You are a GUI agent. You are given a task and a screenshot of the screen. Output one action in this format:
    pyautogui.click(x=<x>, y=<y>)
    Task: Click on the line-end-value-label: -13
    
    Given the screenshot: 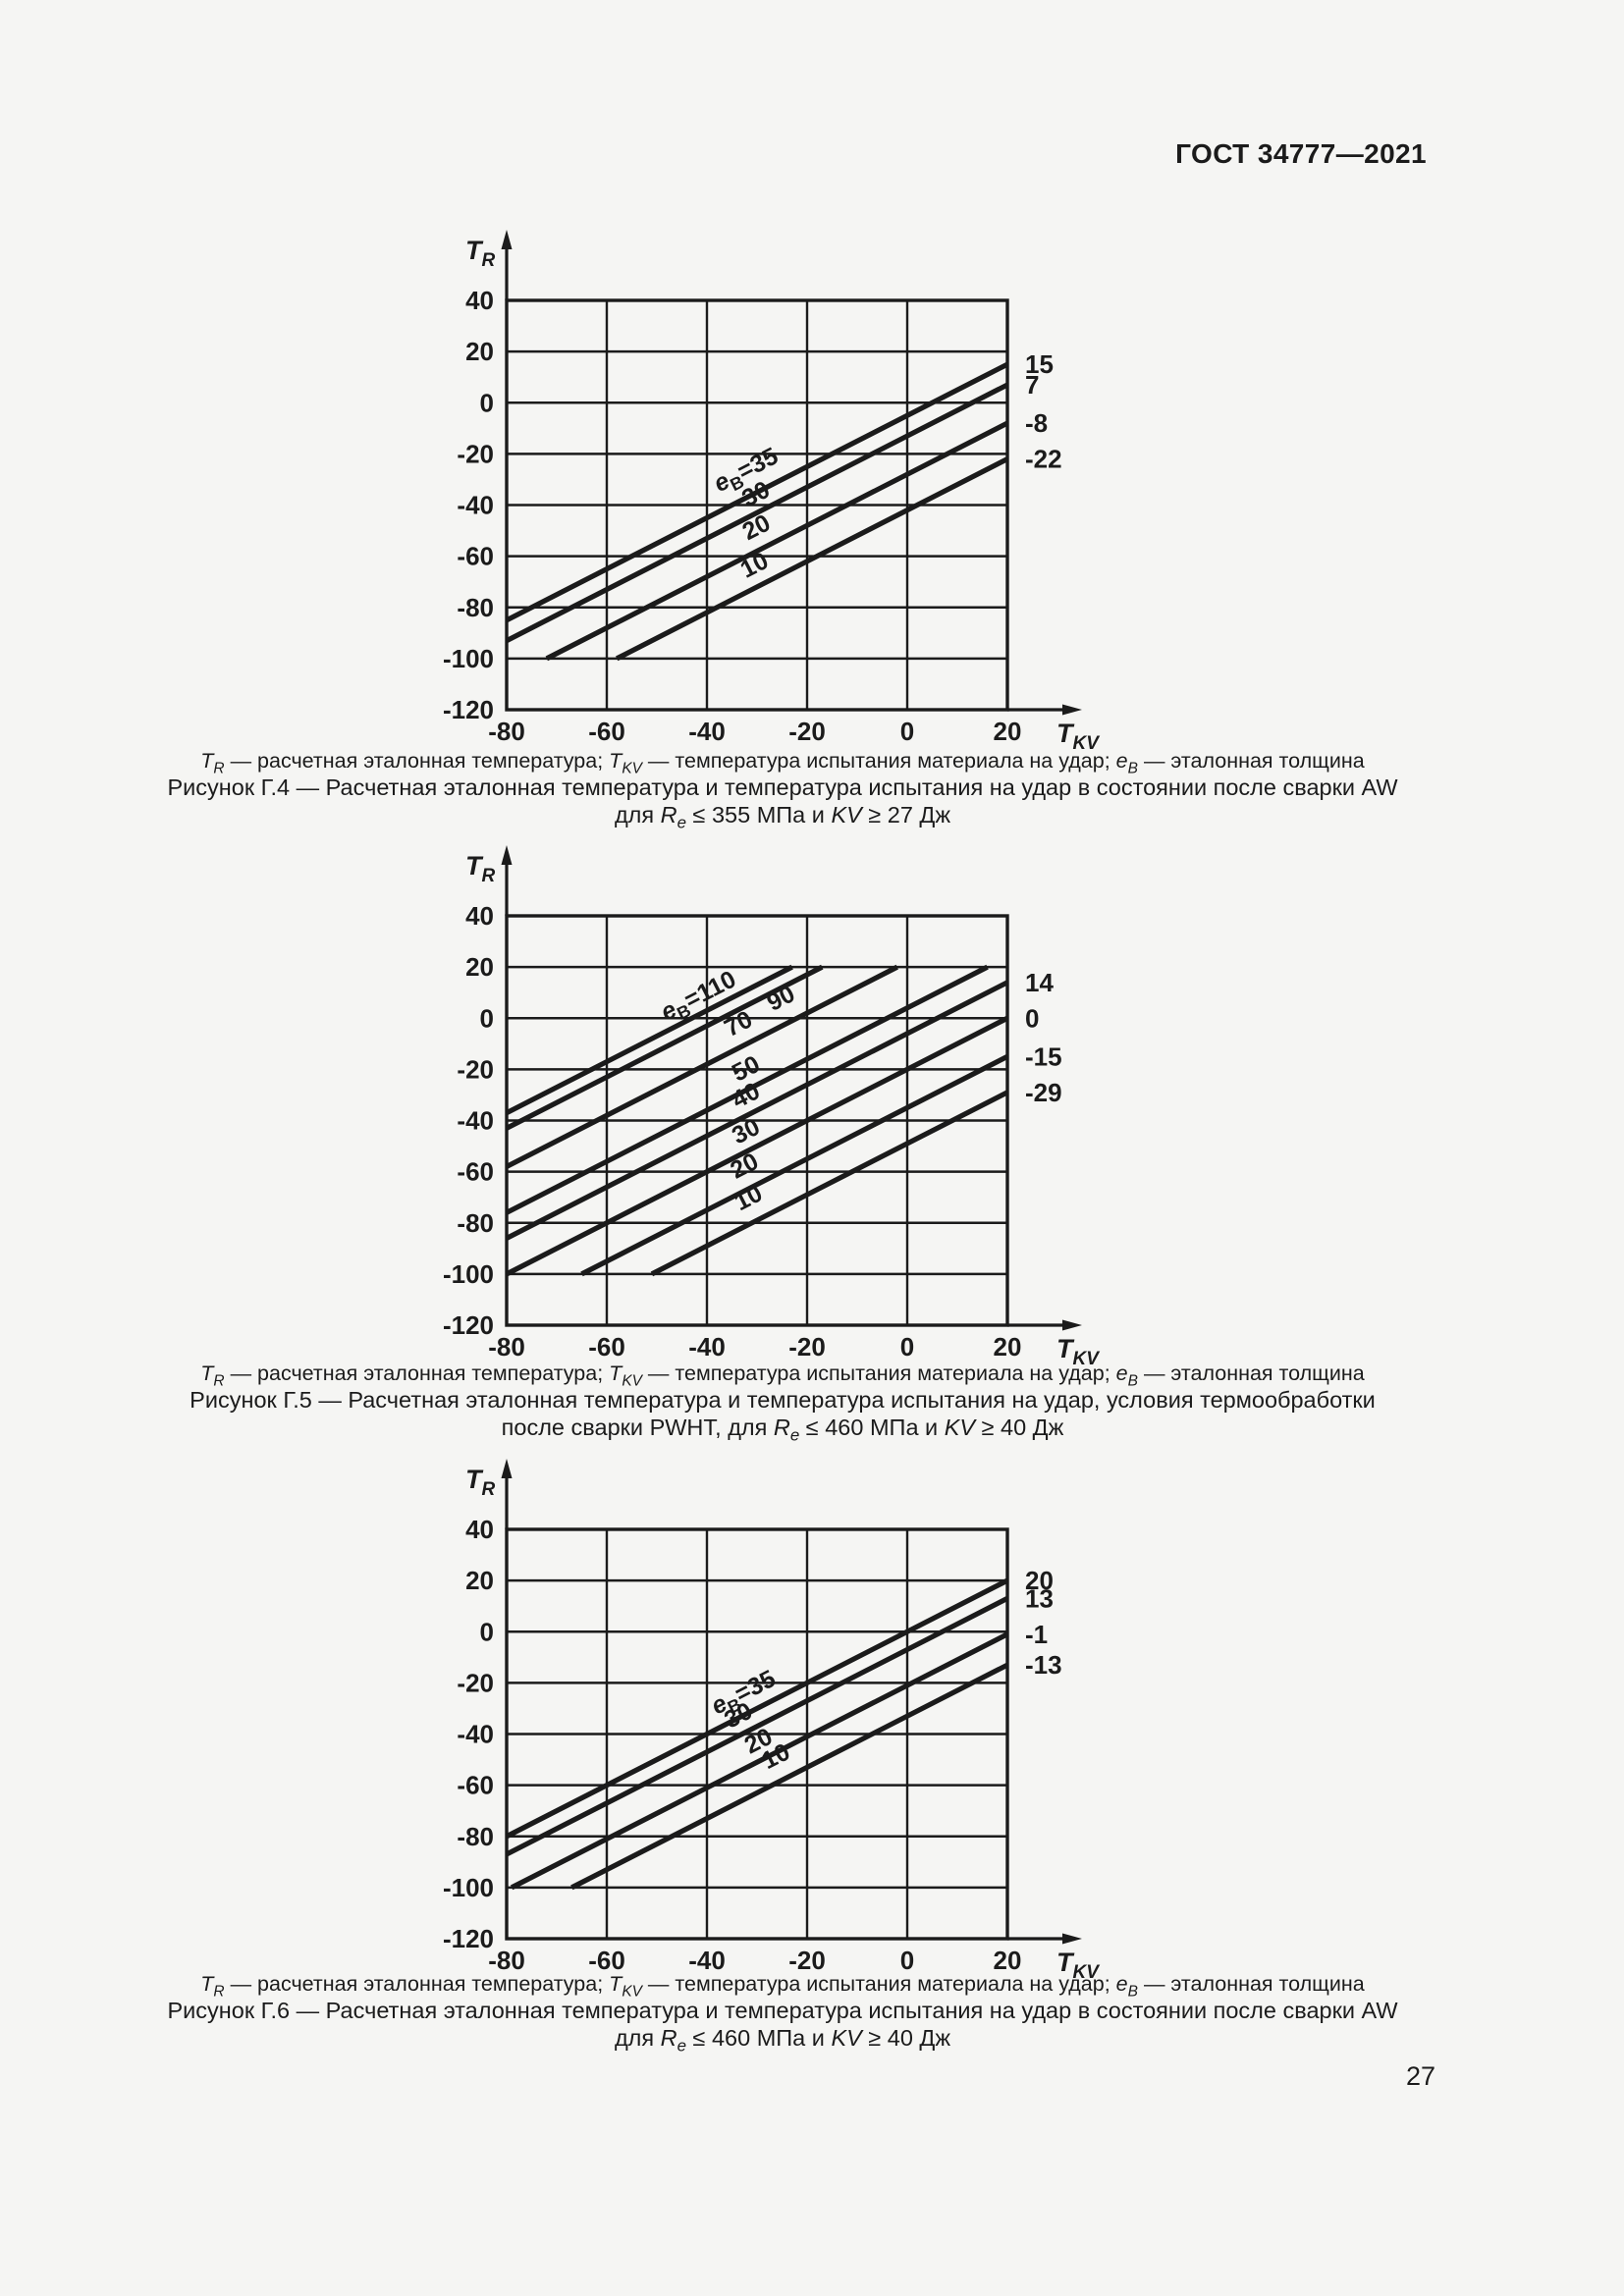 What is the action you would take?
    pyautogui.click(x=1043, y=1665)
    